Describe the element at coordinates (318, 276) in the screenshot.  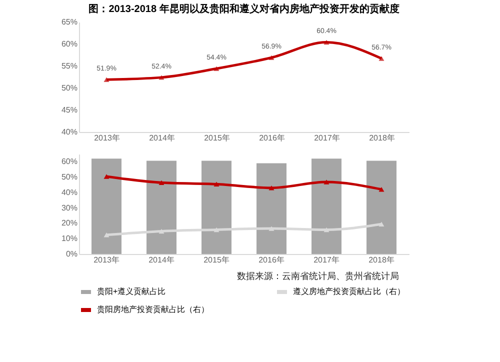
I see `source-note: 数据来源：云南省统计局、贵州省统计局` at that location.